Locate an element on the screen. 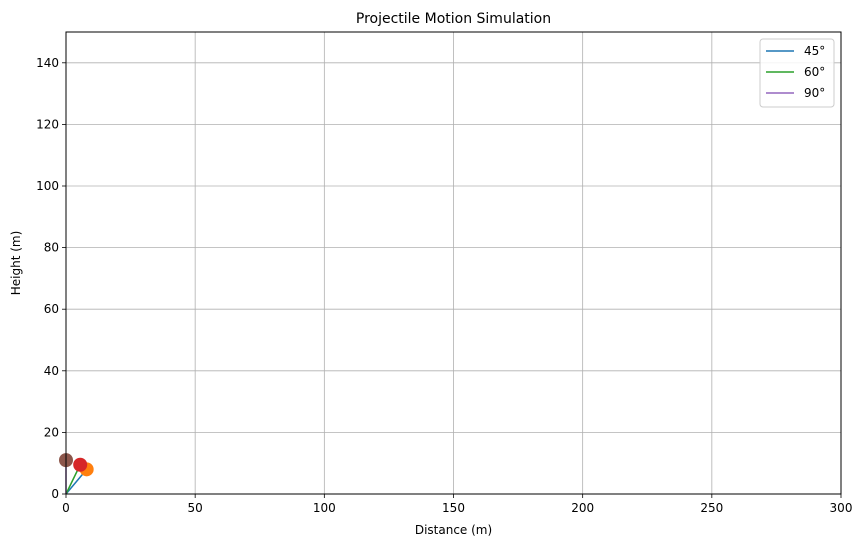  y-tick-label: 60 is located at coordinates (51, 309).